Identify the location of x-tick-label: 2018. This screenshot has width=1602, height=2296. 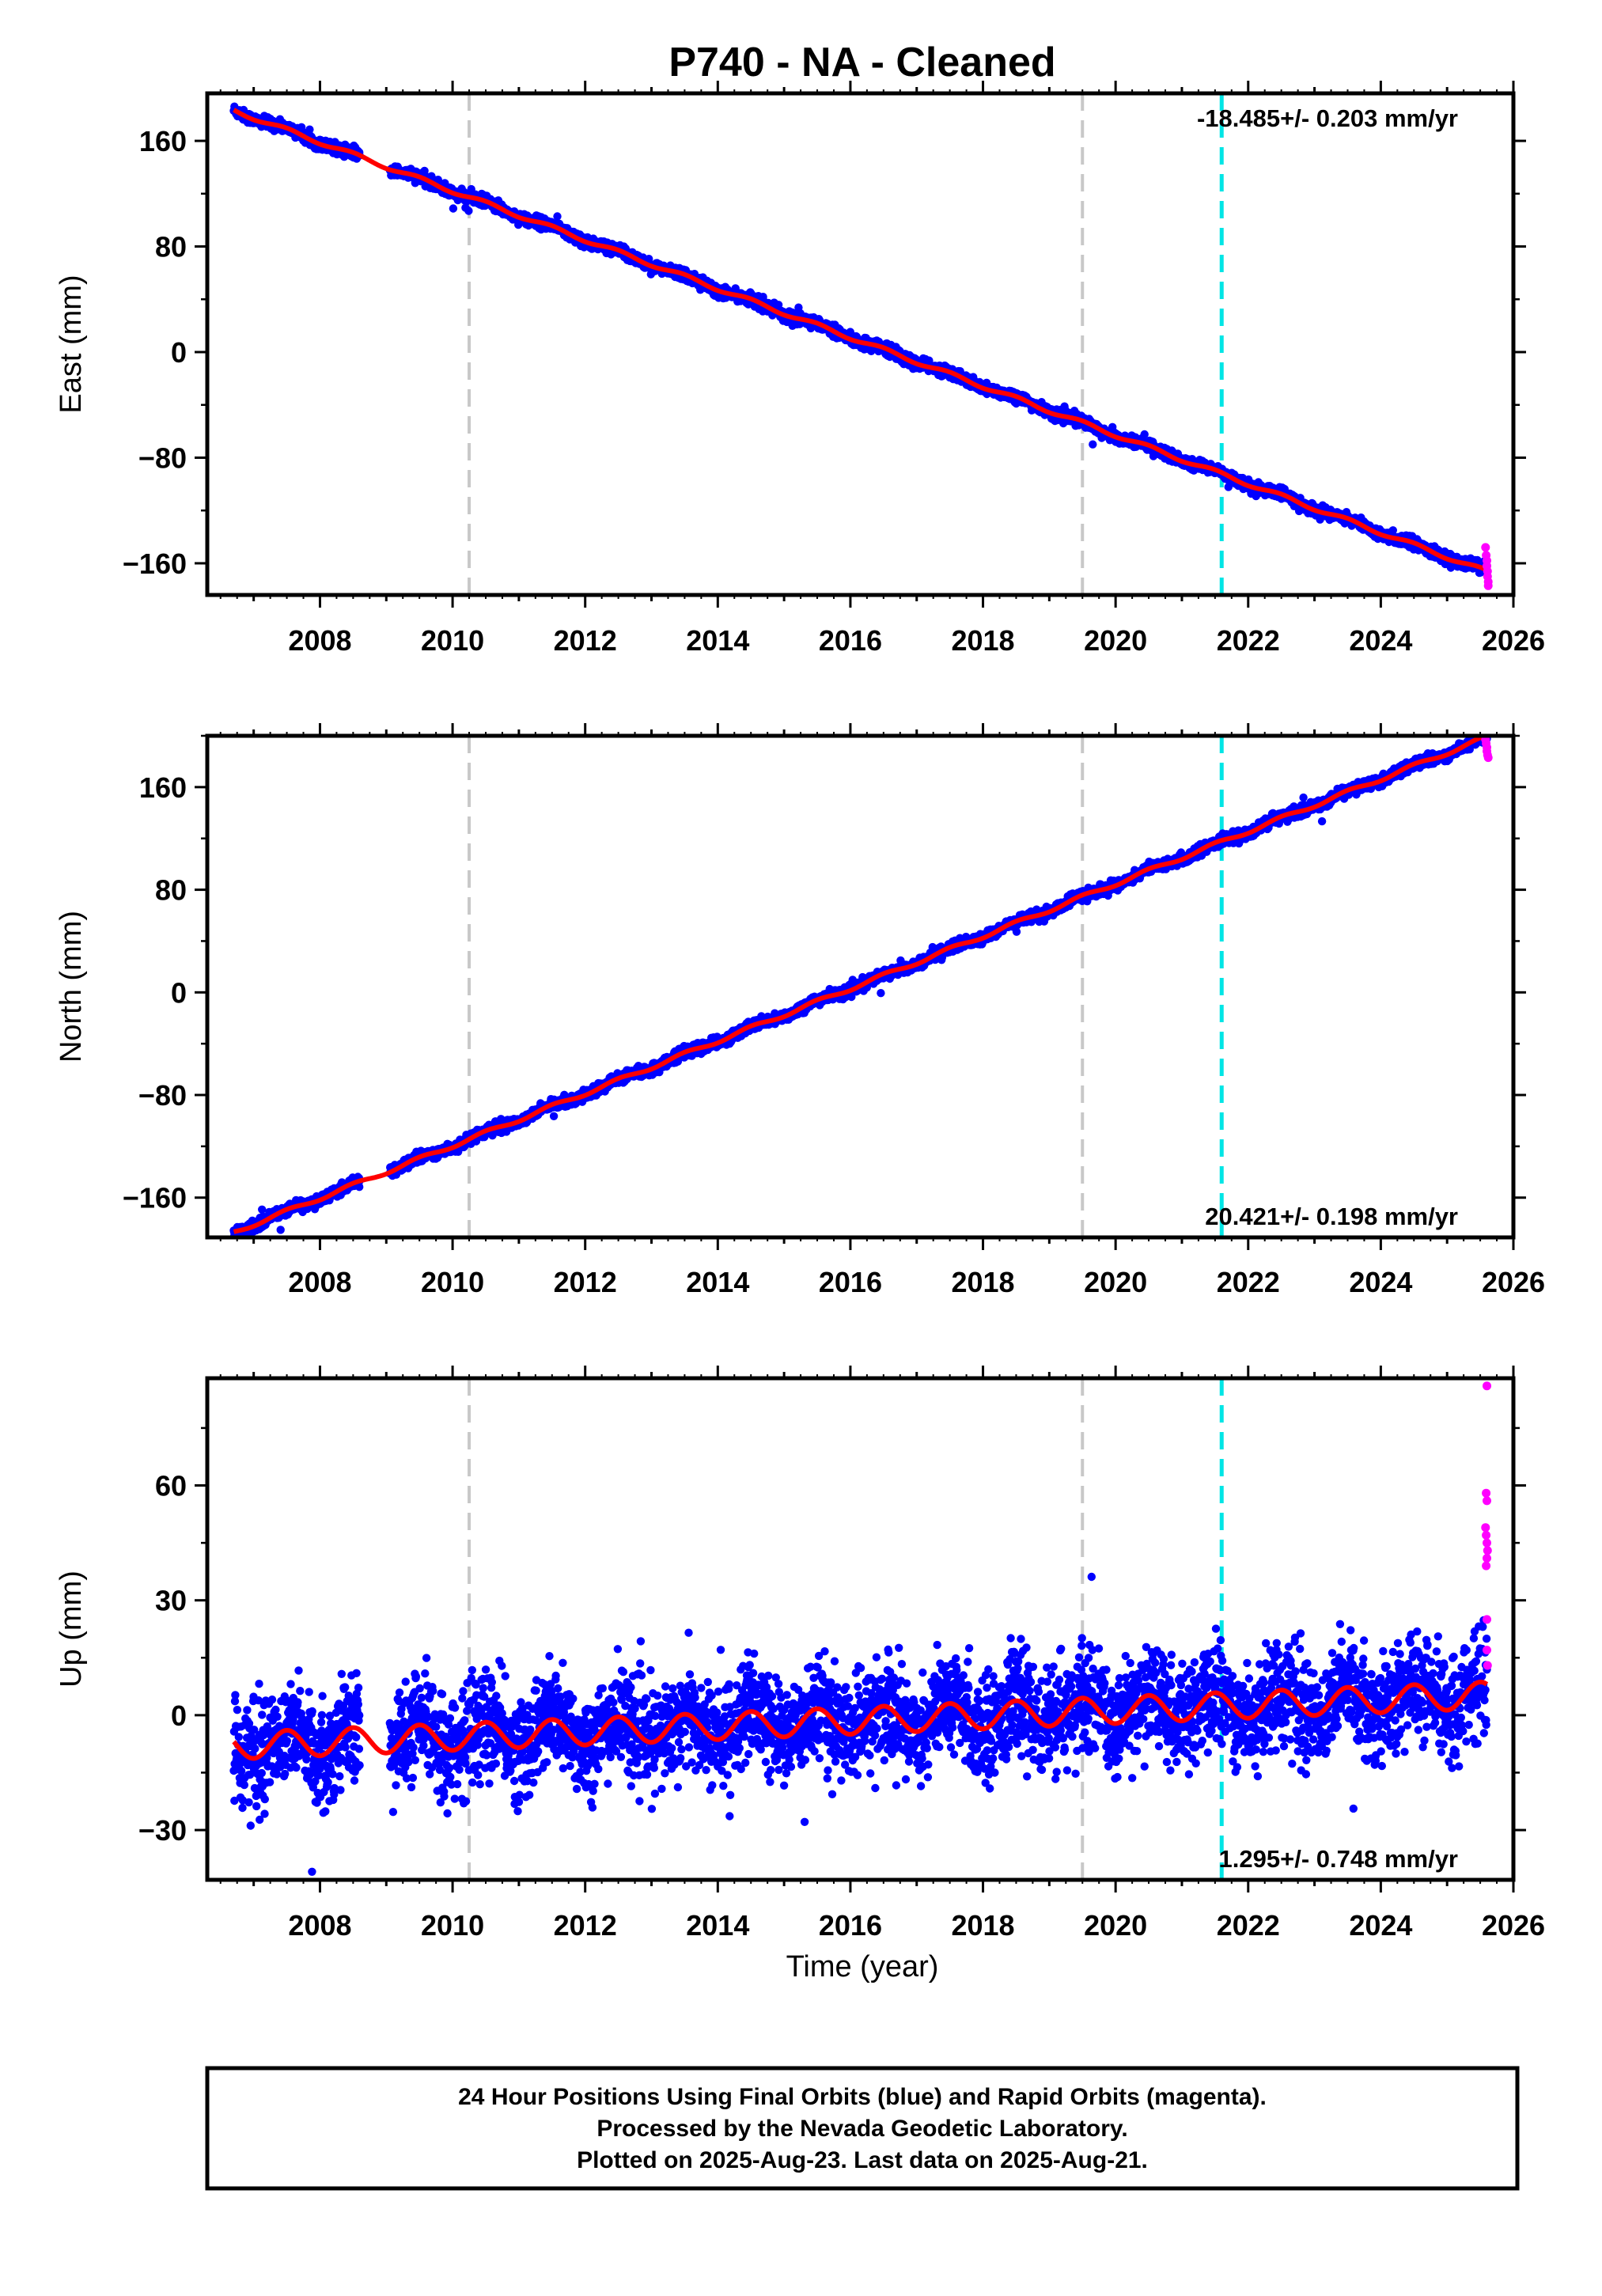
(983, 640).